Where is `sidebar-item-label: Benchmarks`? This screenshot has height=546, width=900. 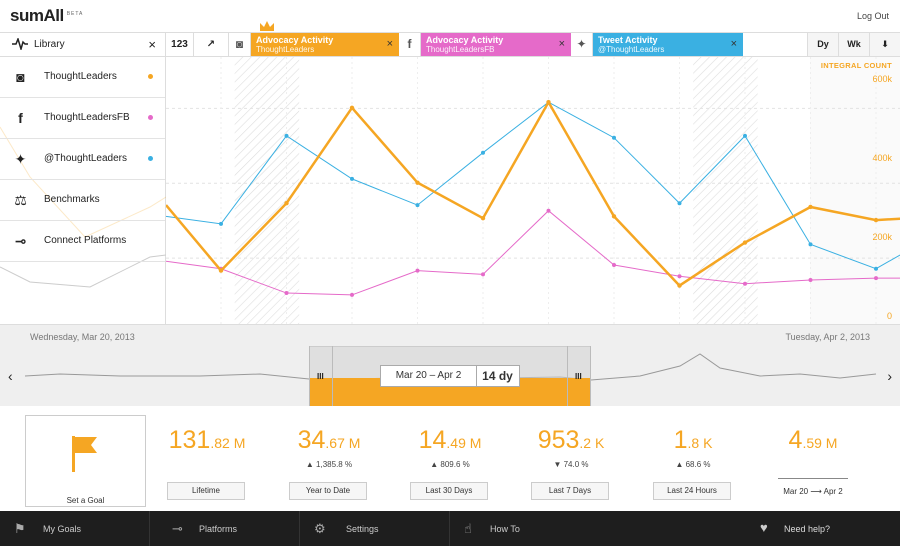 sidebar-item-label: Benchmarks is located at coordinates (72, 199).